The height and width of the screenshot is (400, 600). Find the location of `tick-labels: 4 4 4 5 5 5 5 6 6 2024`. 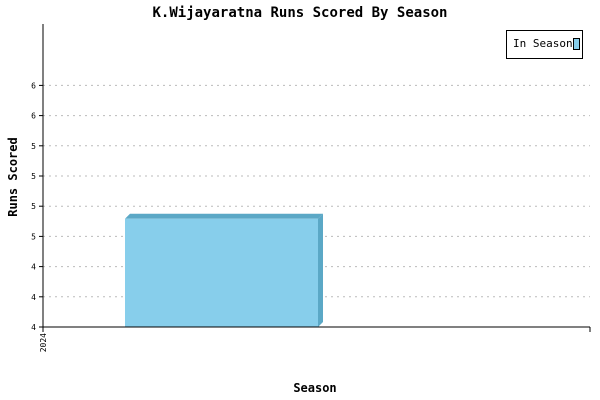

tick-labels: 4 4 4 5 5 5 5 6 6 2024 is located at coordinates (39, 216).